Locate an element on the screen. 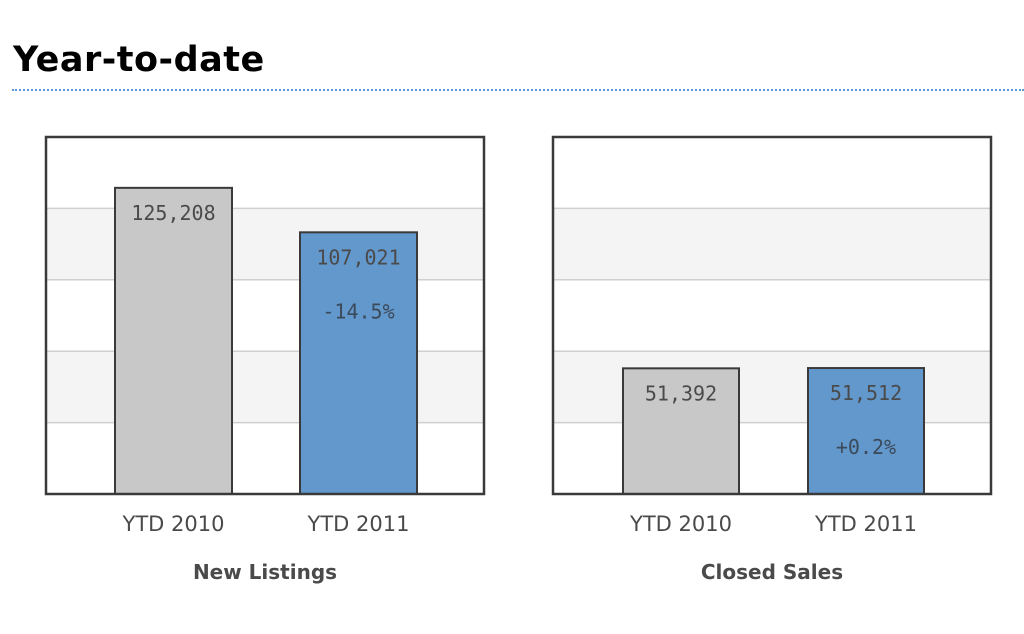 The width and height of the screenshot is (1024, 634). new-listings-category-label: YTD 2010 is located at coordinates (173, 524).